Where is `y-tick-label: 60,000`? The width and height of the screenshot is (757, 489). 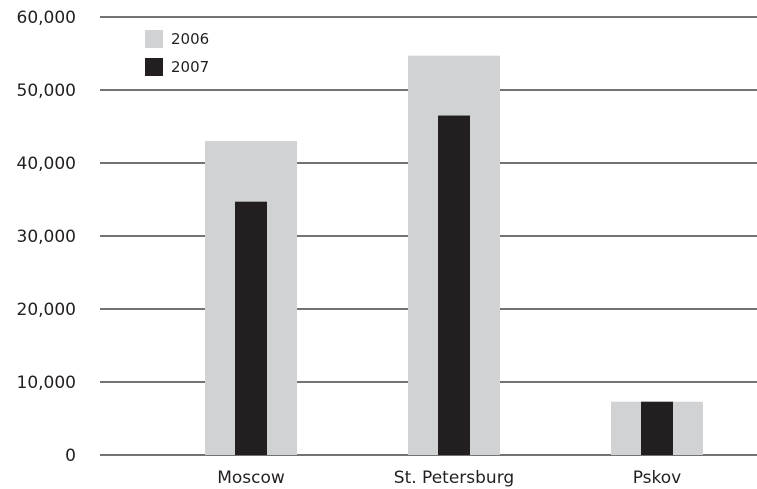
y-tick-label: 60,000 is located at coordinates (46, 18).